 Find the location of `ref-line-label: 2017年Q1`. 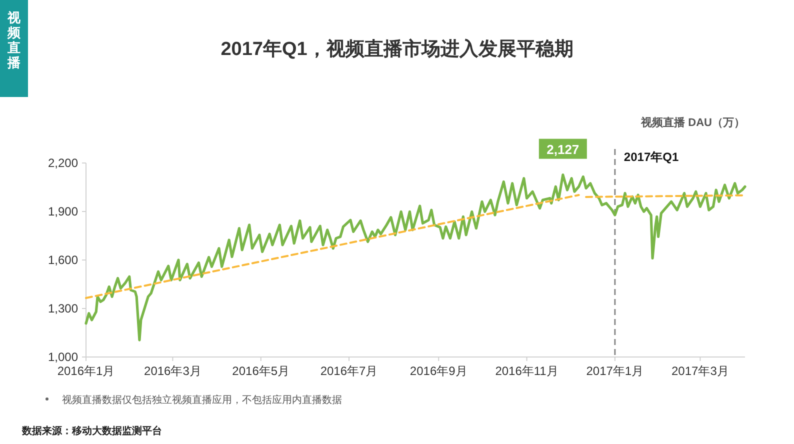

ref-line-label: 2017年Q1 is located at coordinates (651, 157).